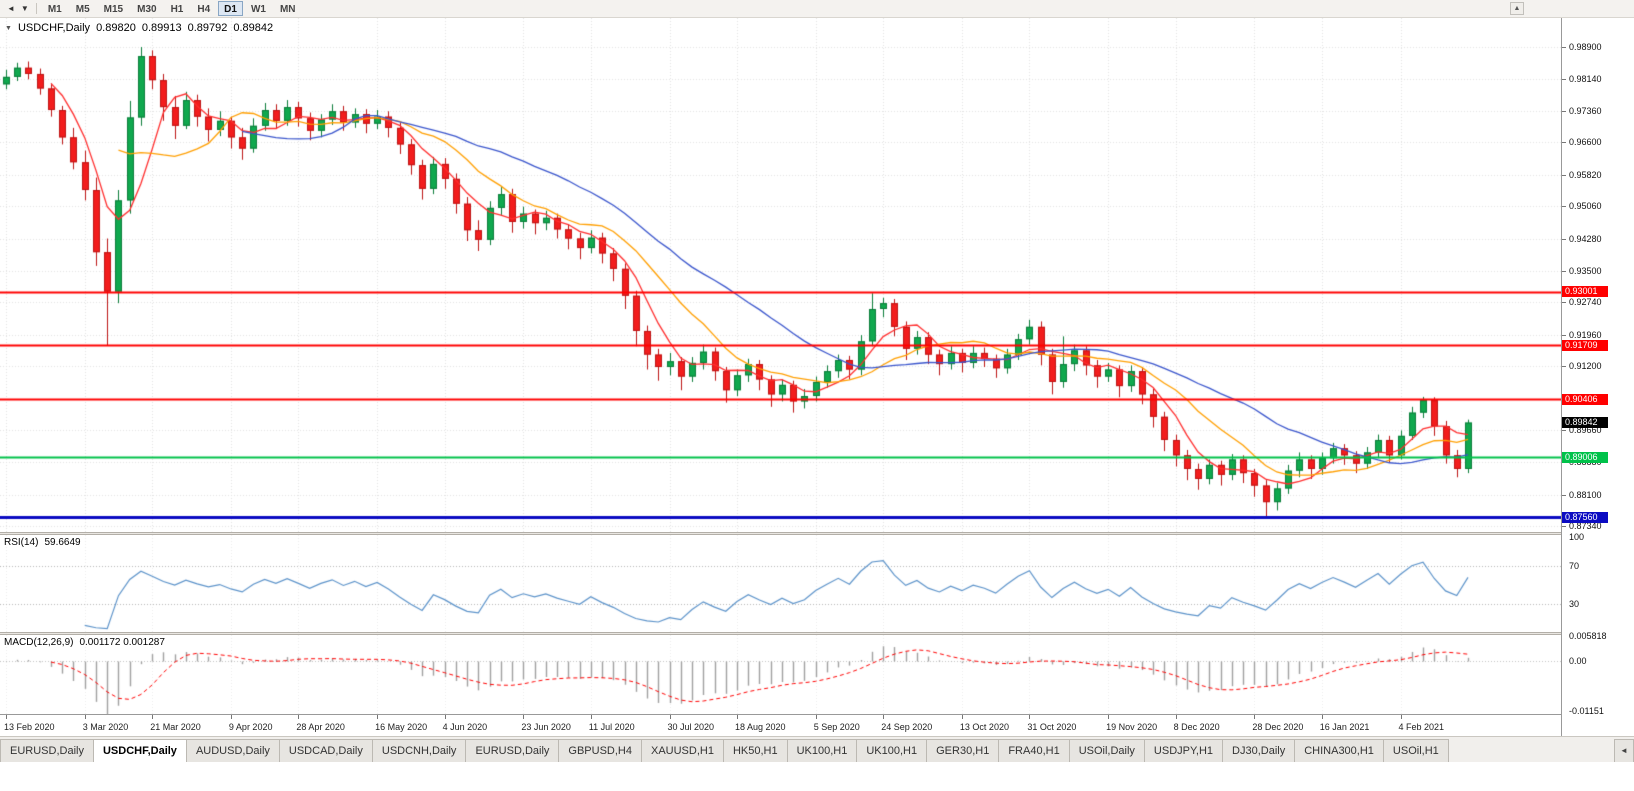  I want to click on price-axis-label: 0.91960, so click(1585, 334).